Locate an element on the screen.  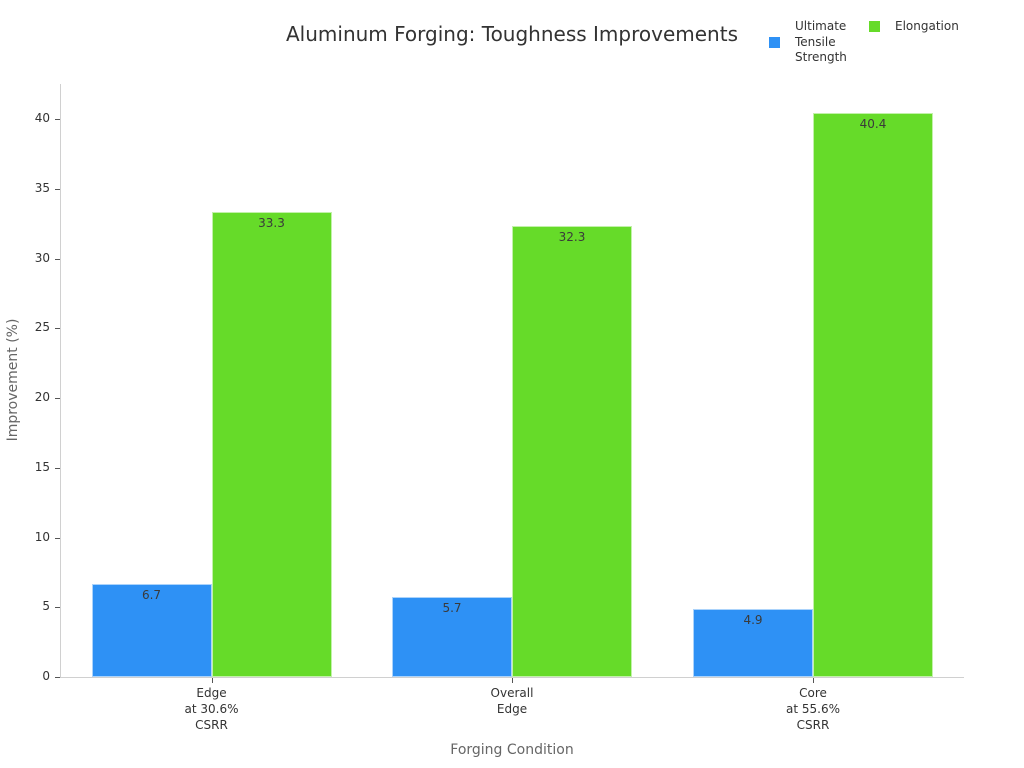
y-axis-label: Improvement (%) is located at coordinates (13, 380).